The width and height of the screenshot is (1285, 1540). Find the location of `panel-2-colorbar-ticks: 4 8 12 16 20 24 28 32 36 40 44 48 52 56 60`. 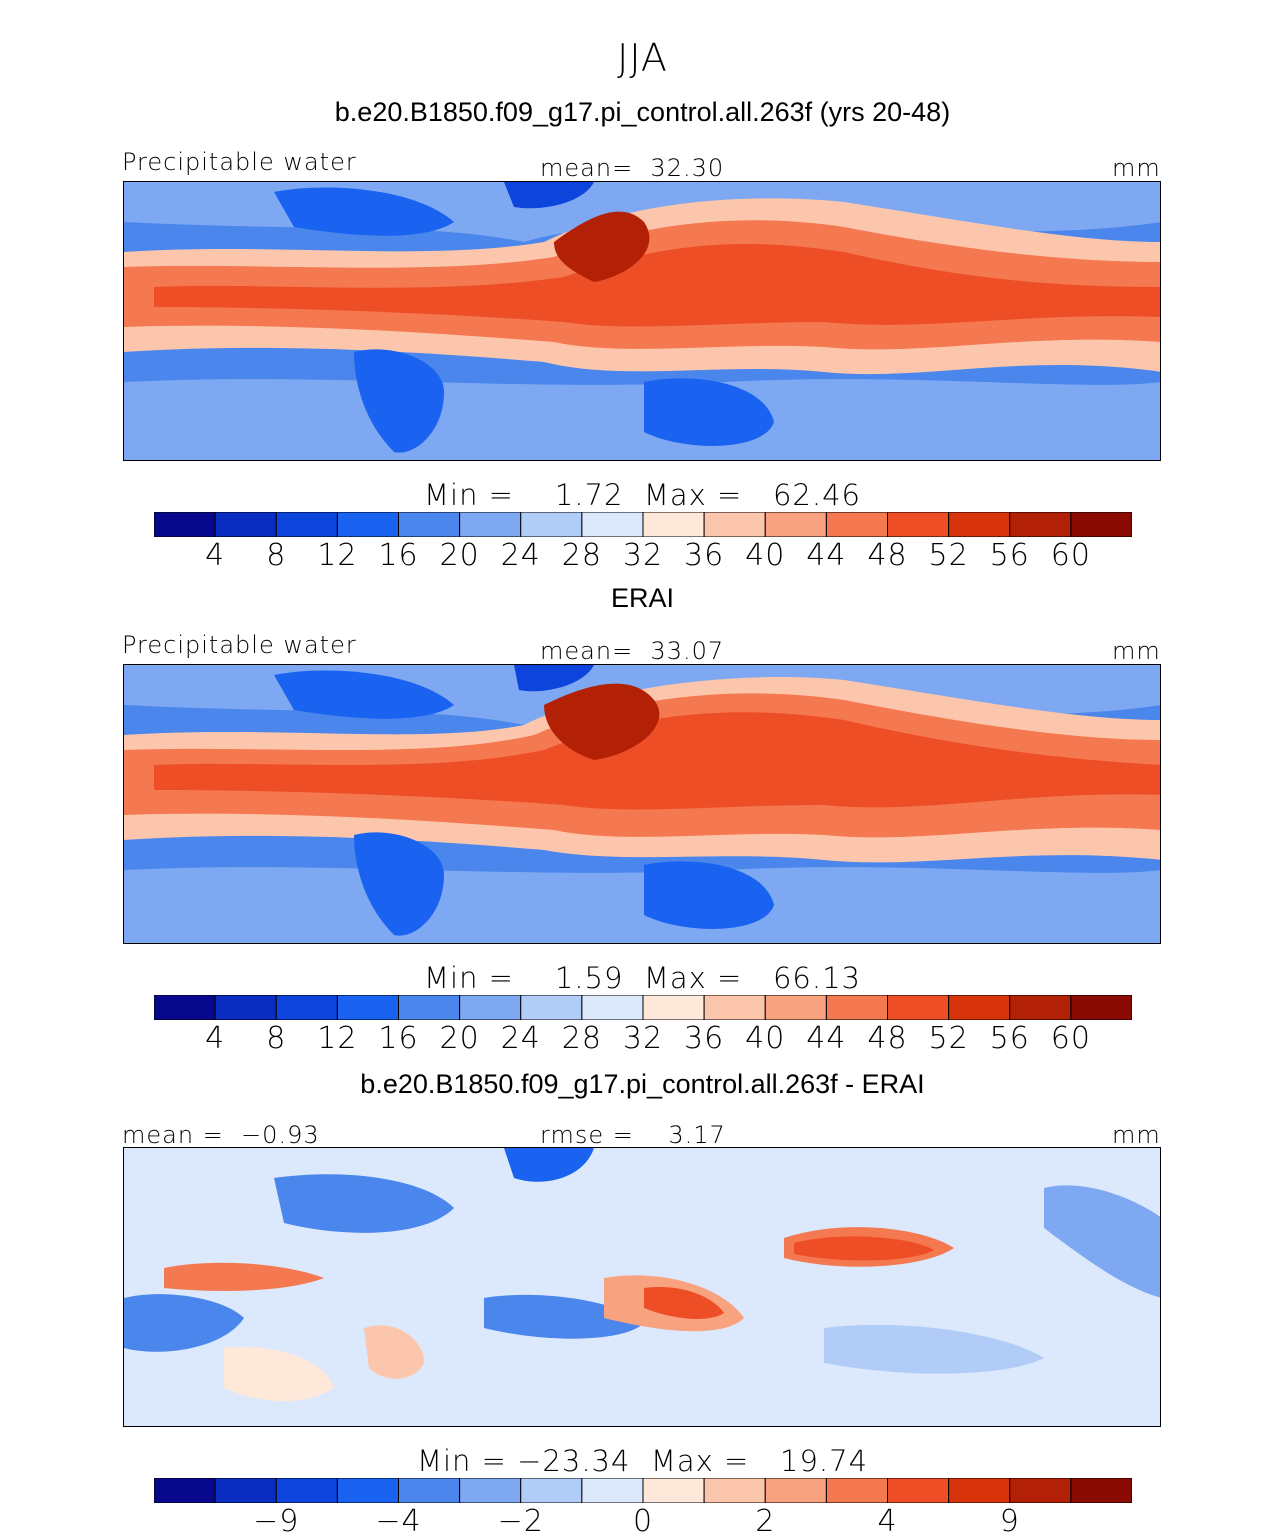

panel-2-colorbar-ticks: 4 8 12 16 20 24 28 32 36 40 44 48 52 56 60 is located at coordinates (643, 1038).